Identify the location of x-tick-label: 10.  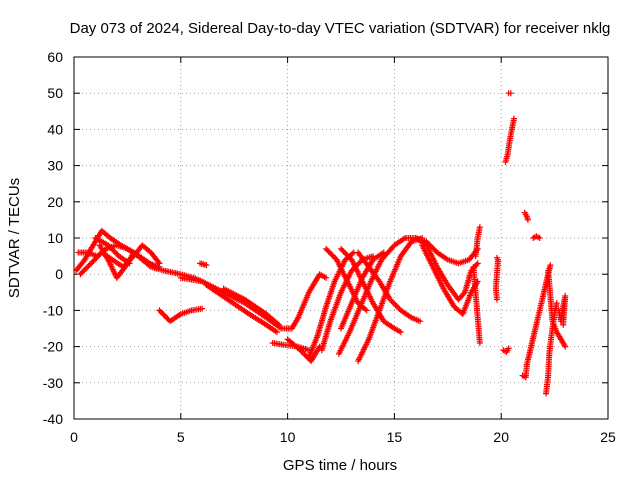
(288, 437).